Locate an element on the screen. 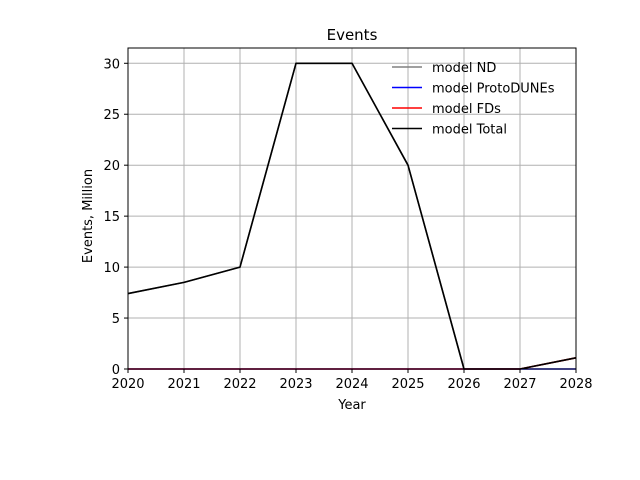 The height and width of the screenshot is (480, 640). chart-title: Events is located at coordinates (352, 35).